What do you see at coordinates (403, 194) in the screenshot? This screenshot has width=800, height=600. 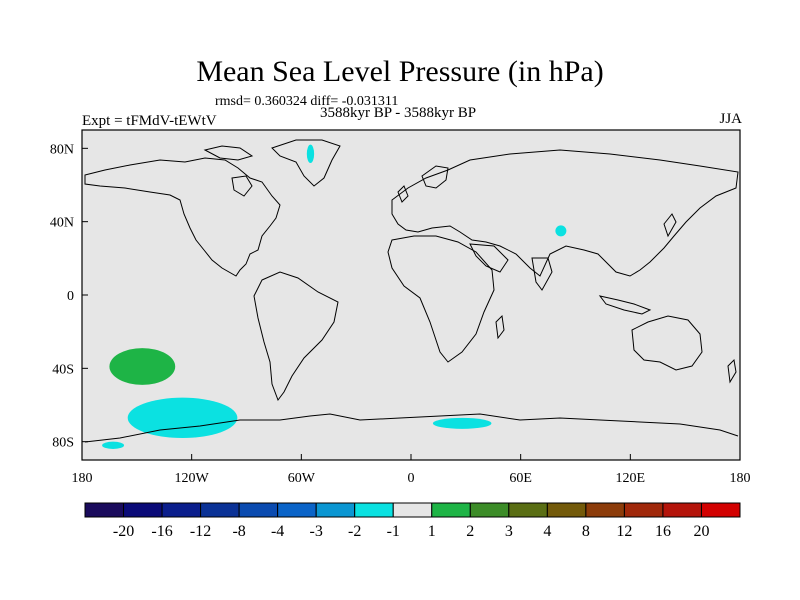 I see `coastline-british-isles` at bounding box center [403, 194].